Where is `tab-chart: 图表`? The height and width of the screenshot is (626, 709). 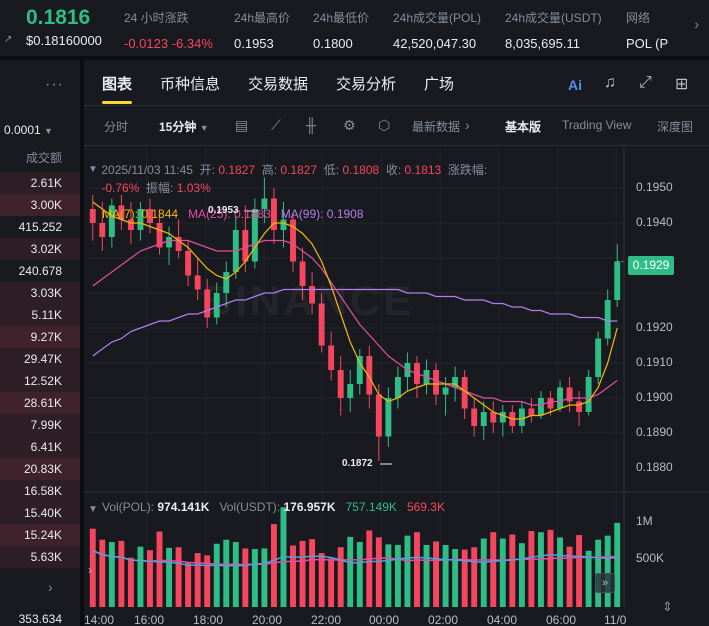 tab-chart: 图表 is located at coordinates (117, 84).